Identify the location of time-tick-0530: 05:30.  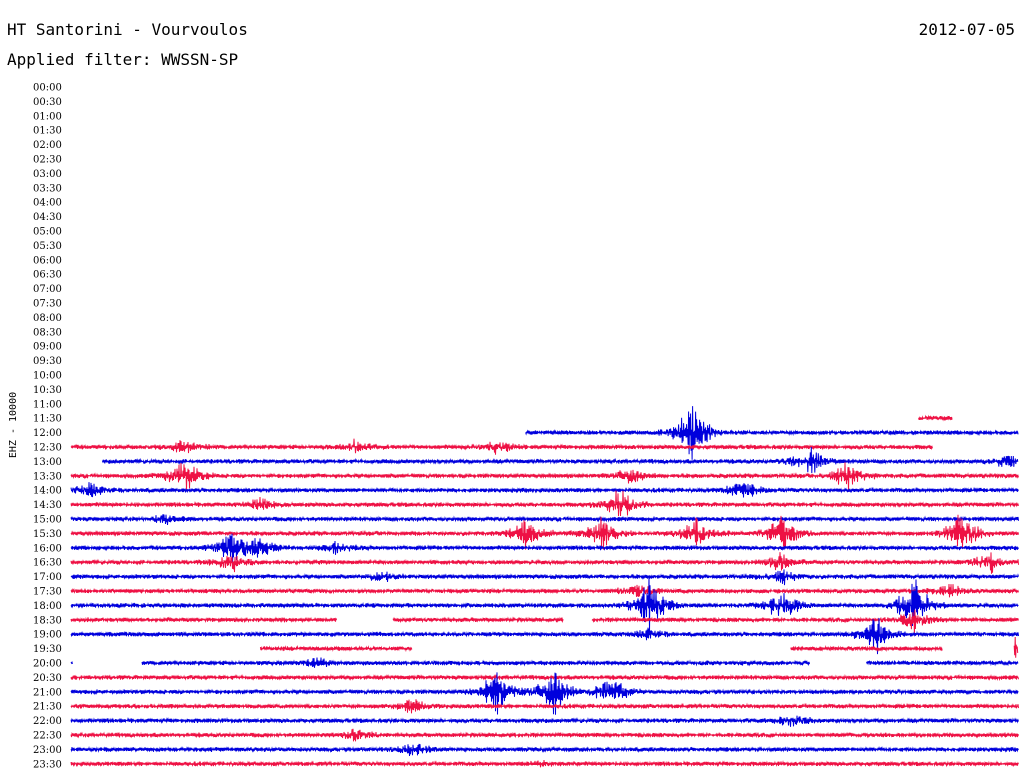
(47, 246).